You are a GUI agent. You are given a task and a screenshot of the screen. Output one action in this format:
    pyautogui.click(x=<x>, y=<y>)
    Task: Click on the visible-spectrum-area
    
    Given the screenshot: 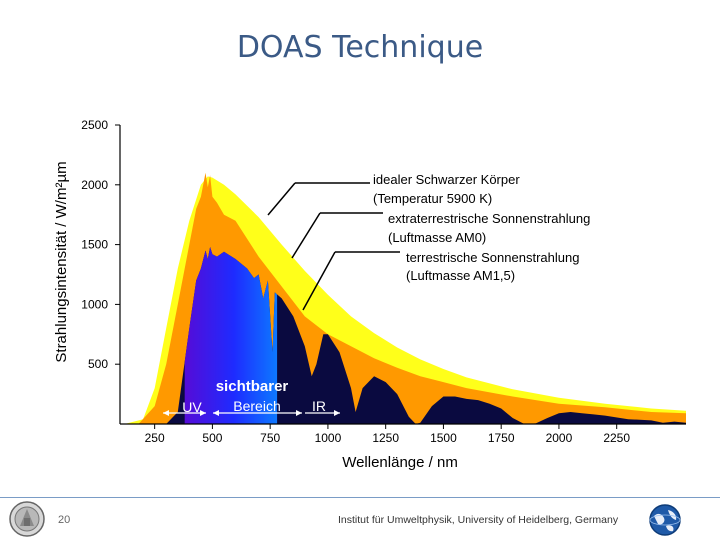 What is the action you would take?
    pyautogui.click(x=231, y=335)
    